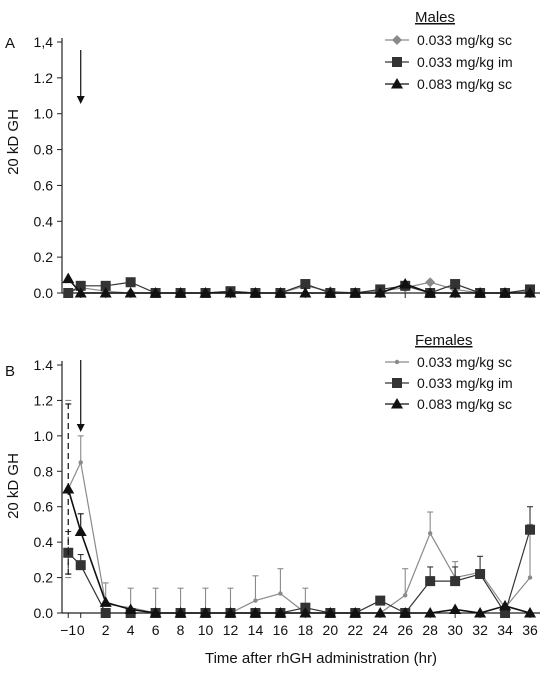 Image resolution: width=558 pixels, height=673 pixels. Describe the element at coordinates (380, 630) in the screenshot. I see `x-tick-label: 24` at that location.